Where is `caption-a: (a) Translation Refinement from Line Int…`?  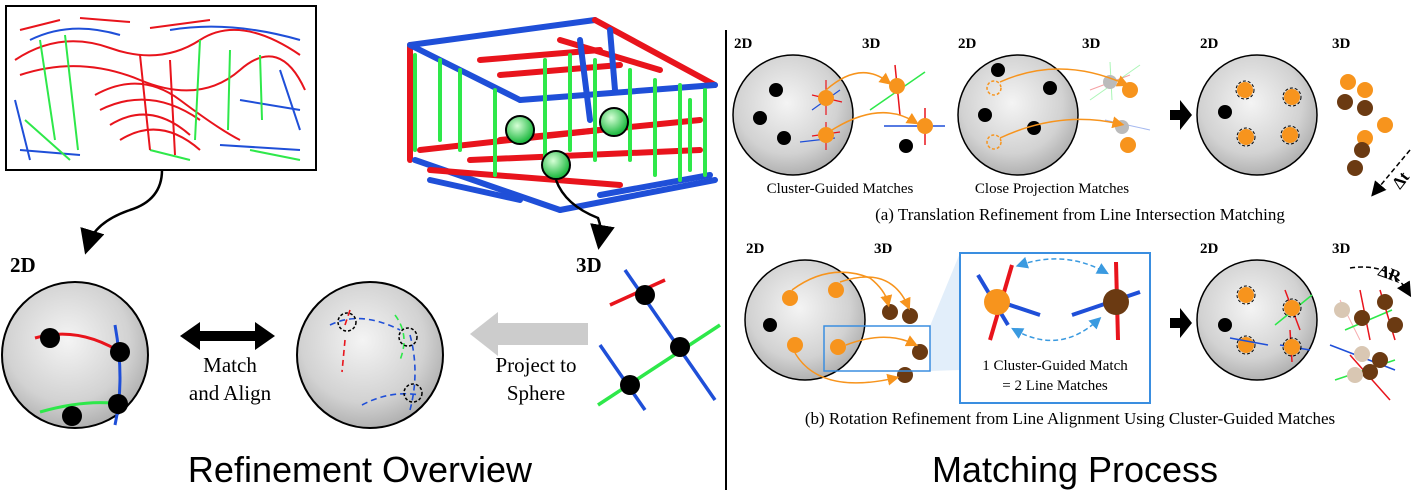
caption-a: (a) Translation Refinement from Line Int… is located at coordinates (1080, 214).